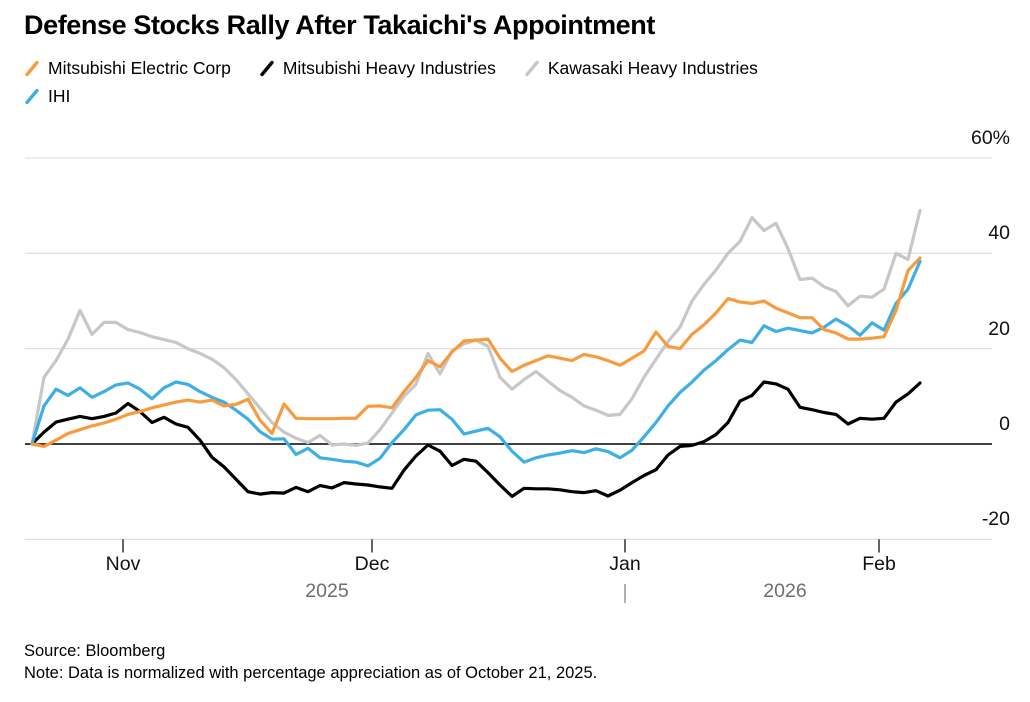  I want to click on legend-item-mitsubishi-heavy: Mitsubishi Heavy Industries, so click(377, 68).